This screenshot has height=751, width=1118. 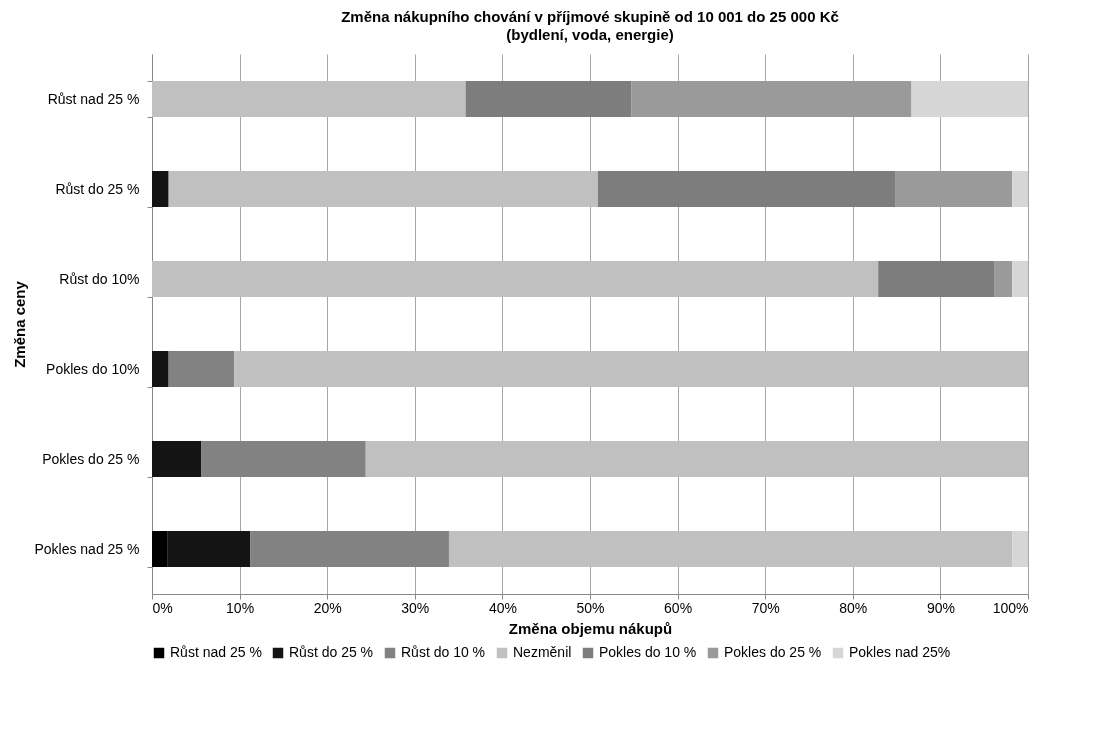 What do you see at coordinates (590, 16) in the screenshot?
I see `chart-title: Změna nákupního chování v příjmové skupině od 10 001 do 25 000 Kč` at bounding box center [590, 16].